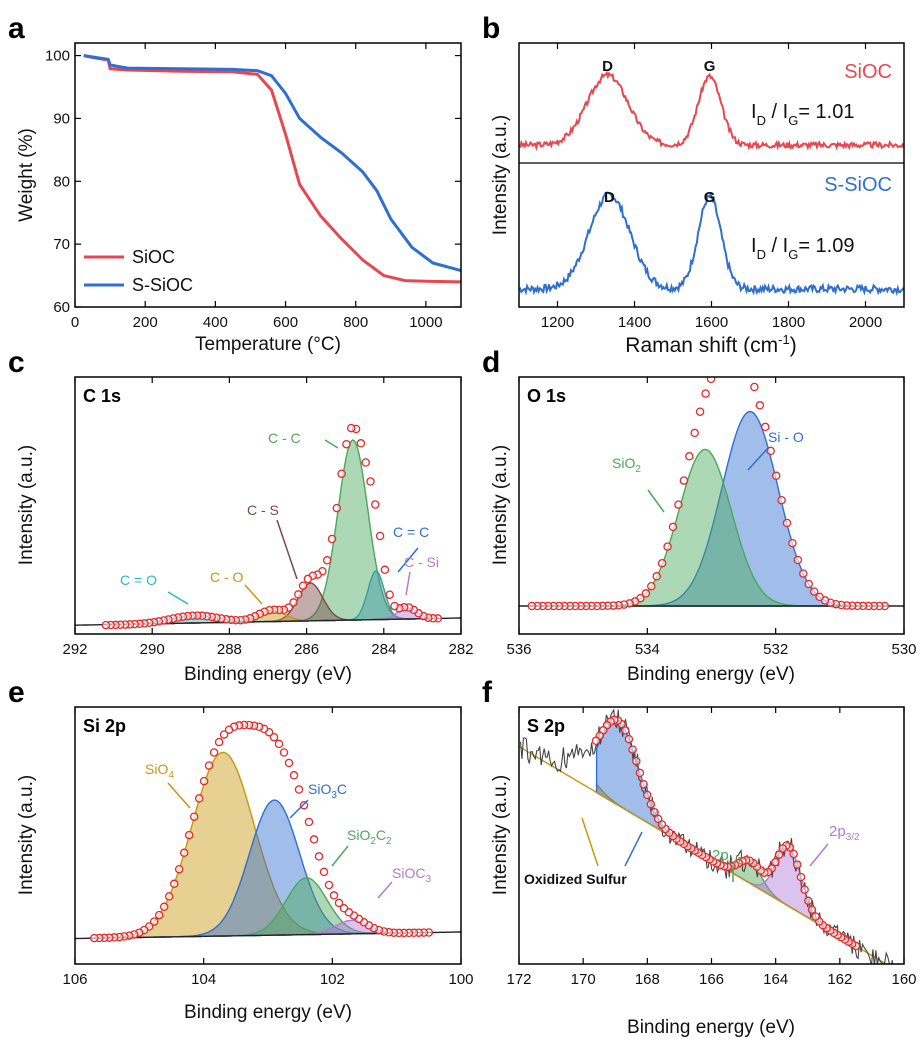  I want to click on axes-frame-a, so click(268, 175).